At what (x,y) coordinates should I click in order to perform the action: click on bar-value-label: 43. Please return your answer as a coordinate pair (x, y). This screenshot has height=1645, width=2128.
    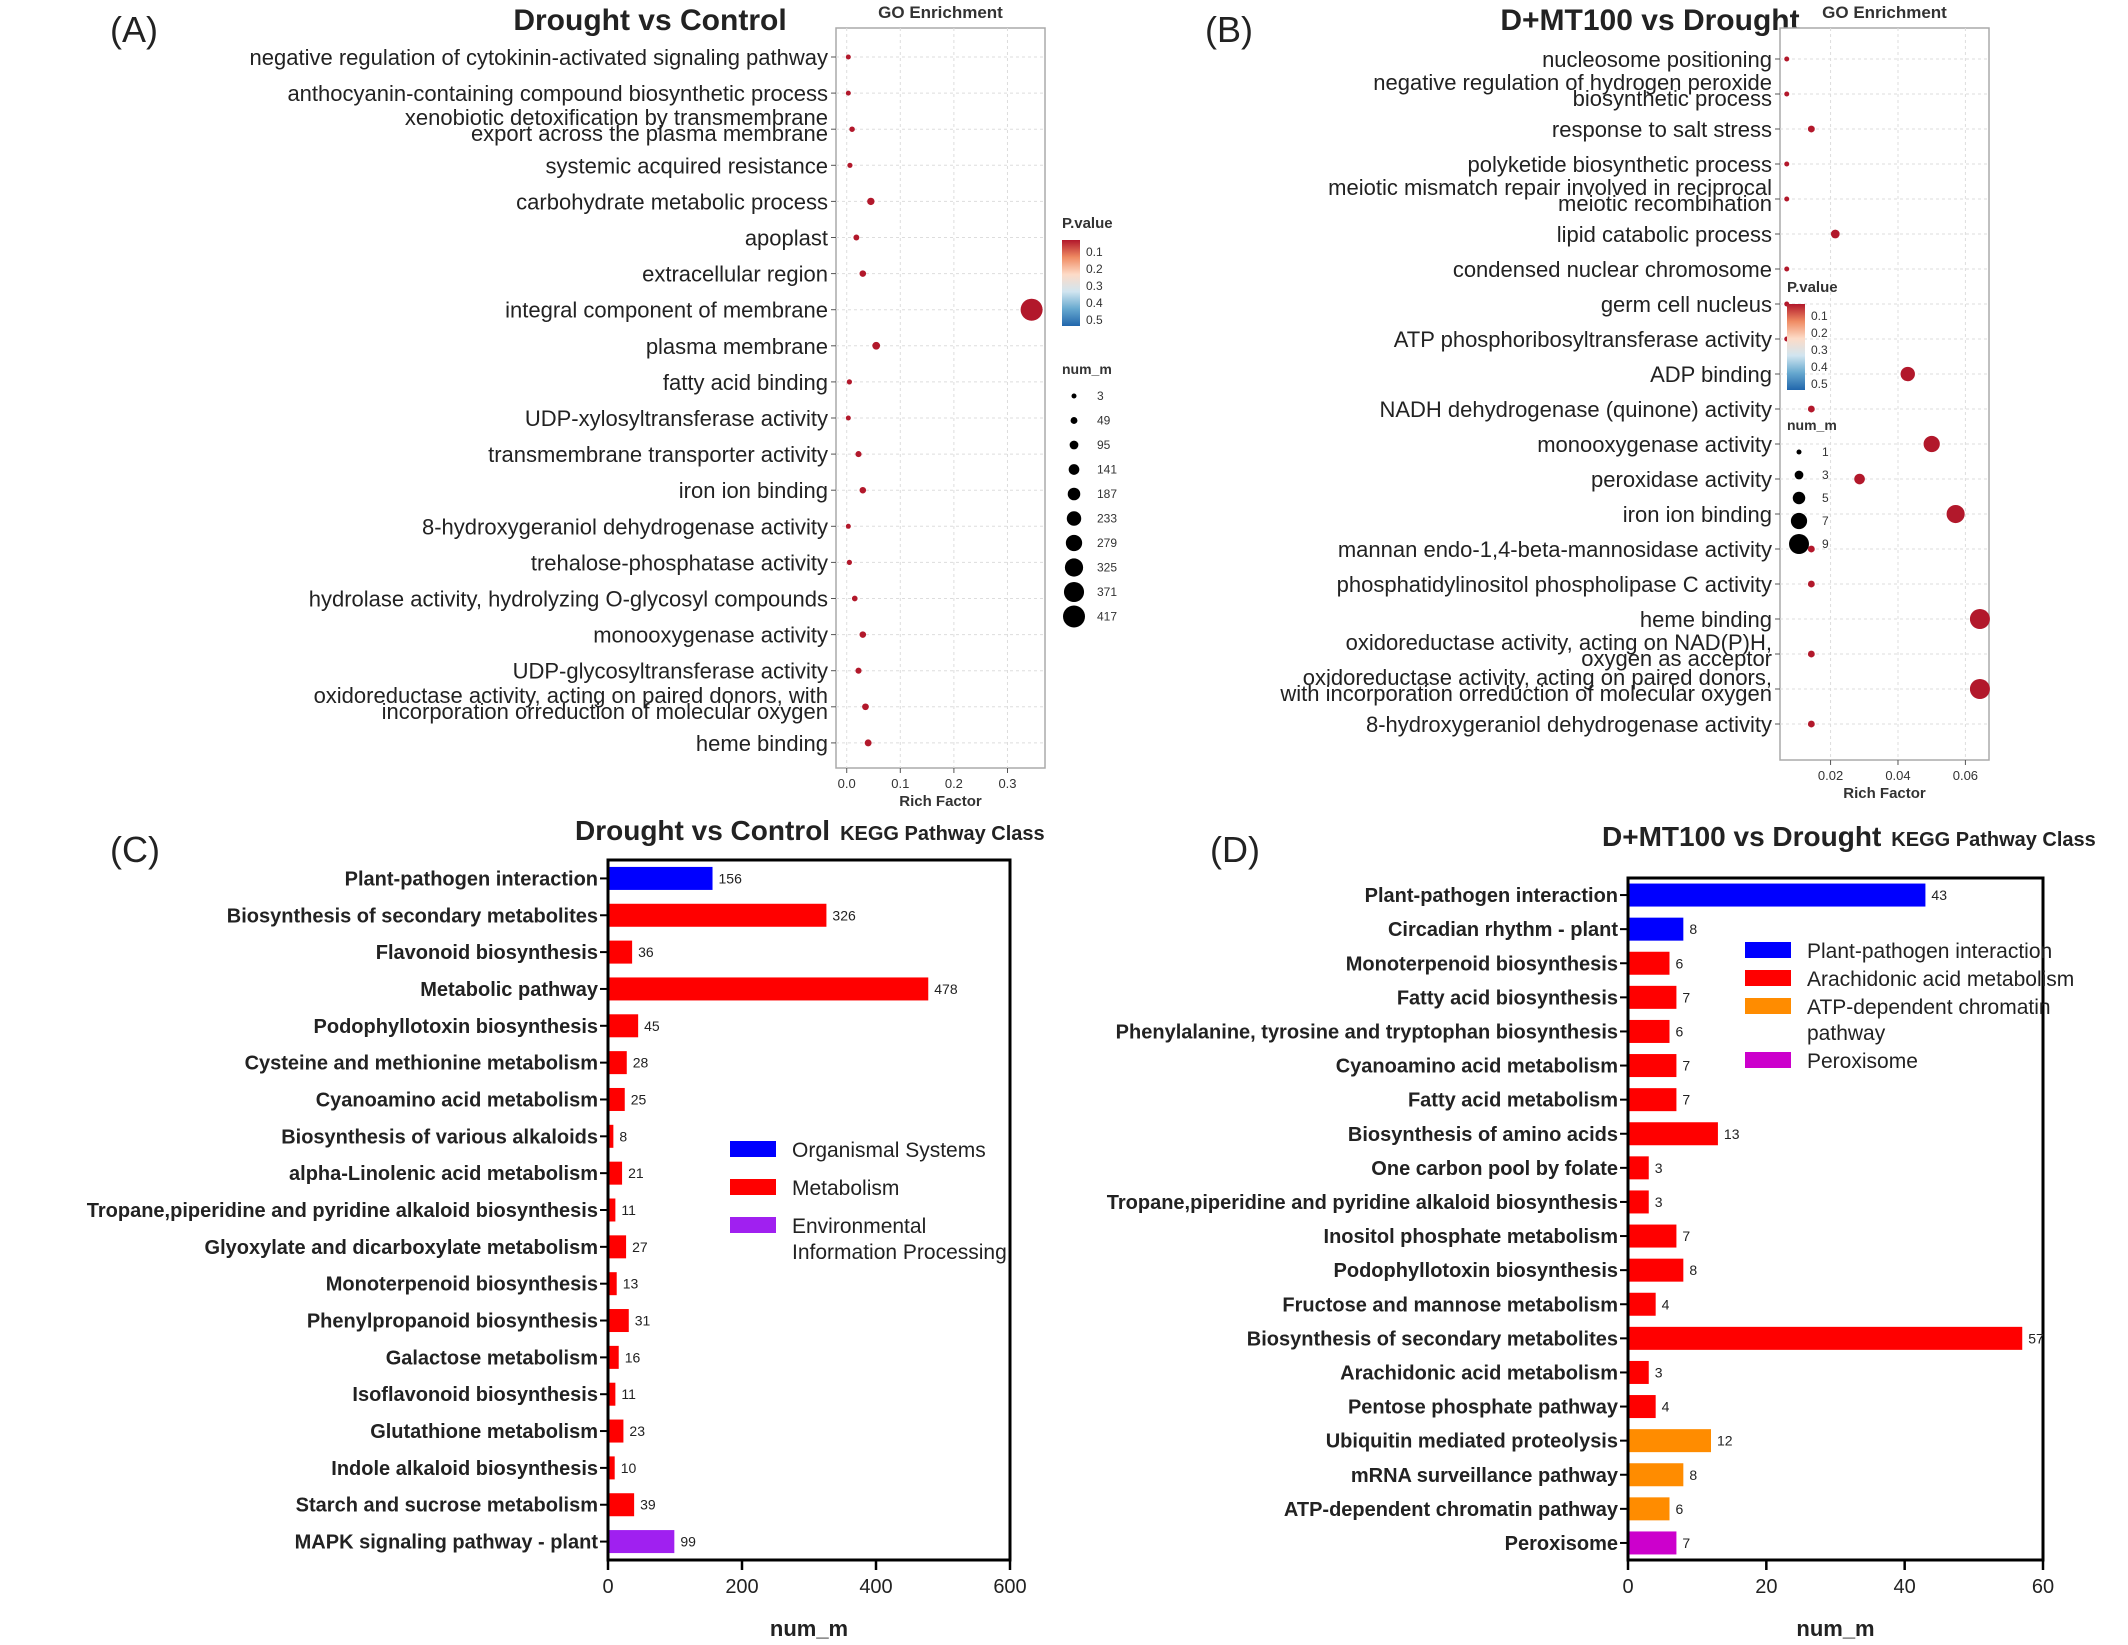
    Looking at the image, I should click on (1939, 895).